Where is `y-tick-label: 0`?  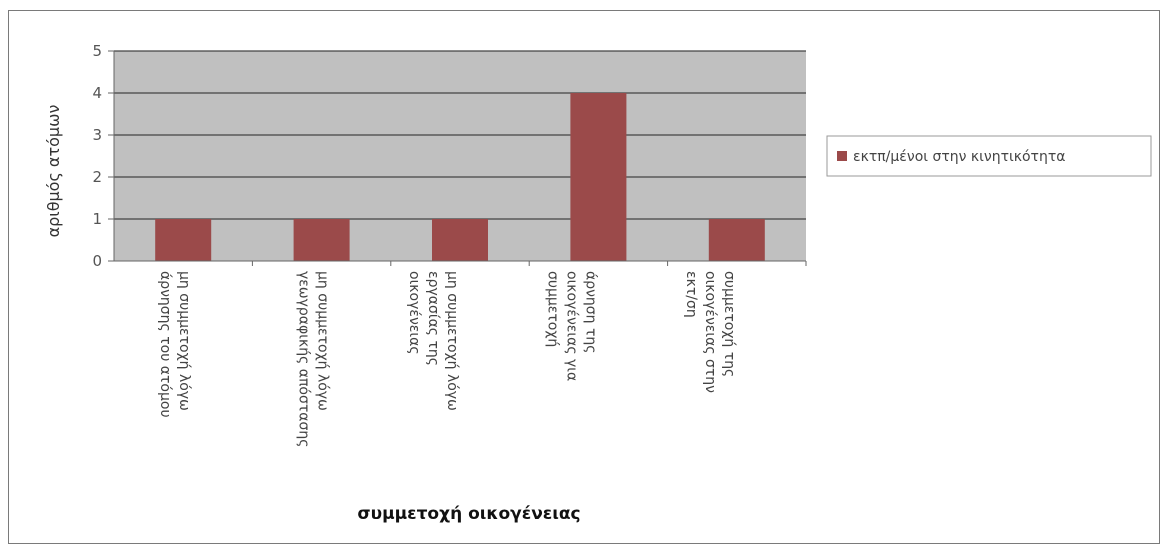
y-tick-label: 0 is located at coordinates (97, 261).